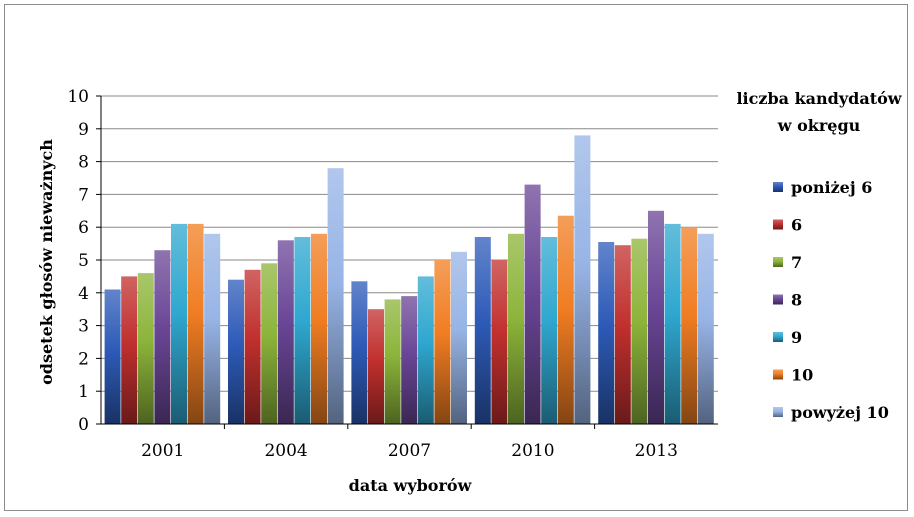 The width and height of the screenshot is (914, 517). I want to click on legend-label: poniżej 6, so click(831, 187).